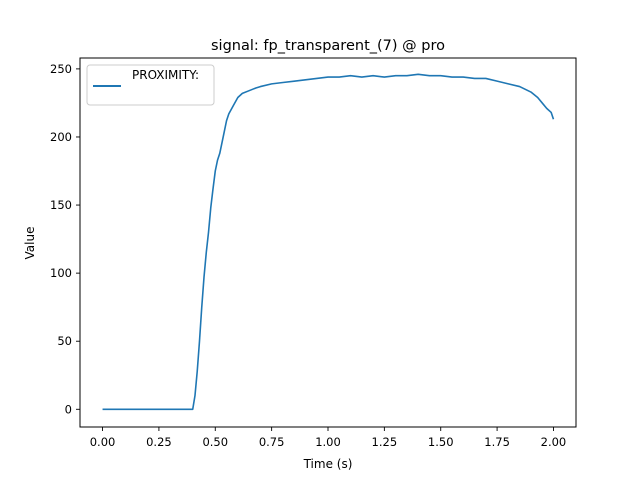 This screenshot has height=480, width=640. I want to click on x-axis: 0.00 0.25 0.50 0.75 1.00 1.25 1.50 1.75 2.00, so click(328, 438).